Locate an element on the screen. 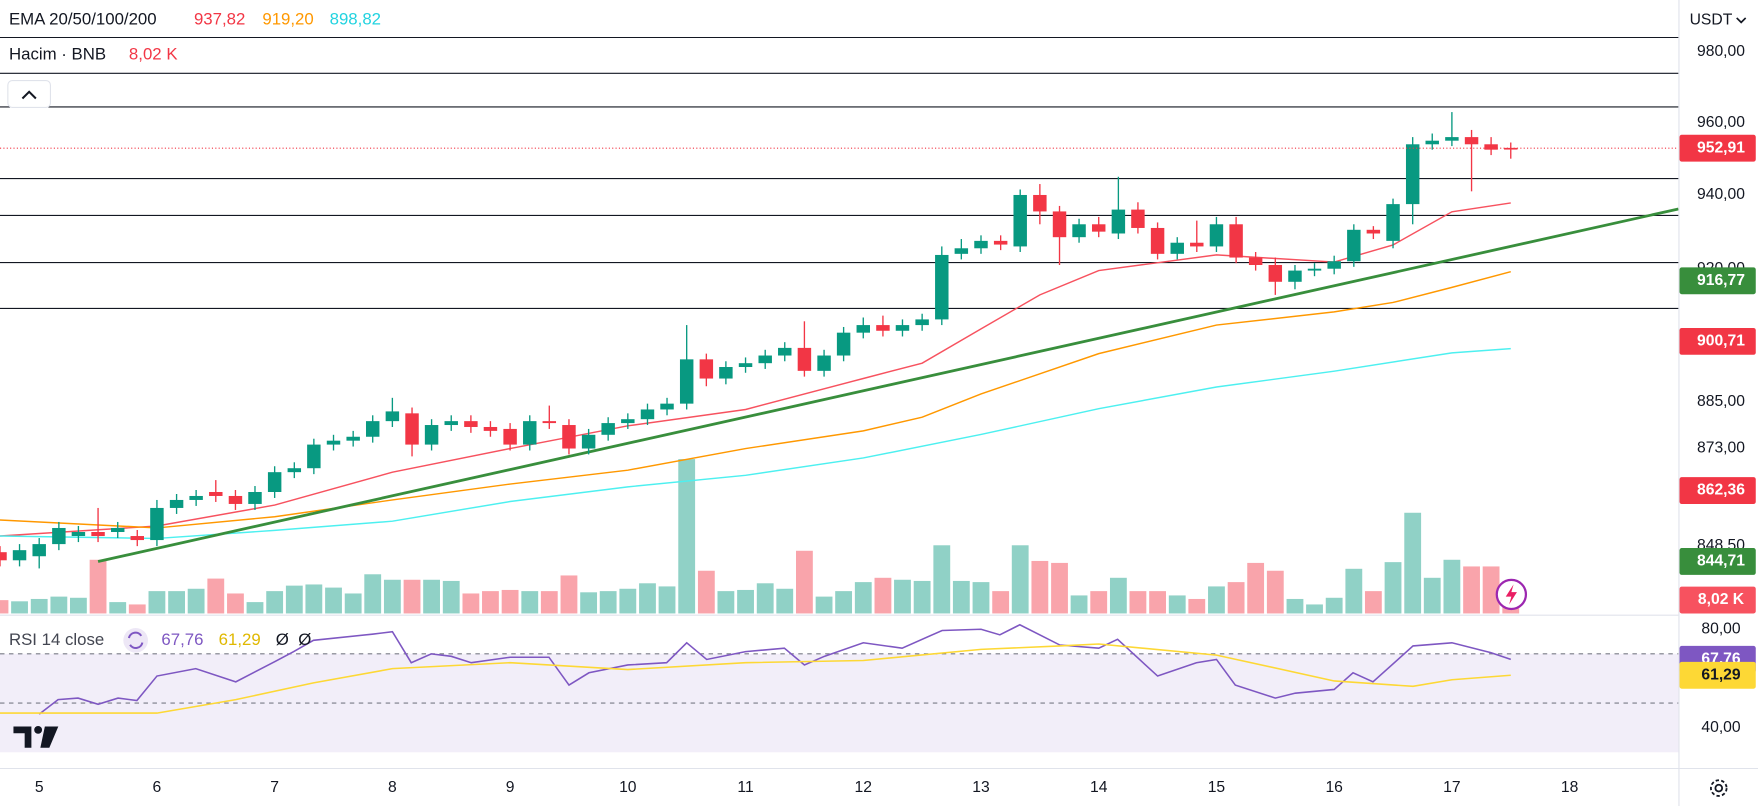  icon-bg is located at coordinates (135, 640).